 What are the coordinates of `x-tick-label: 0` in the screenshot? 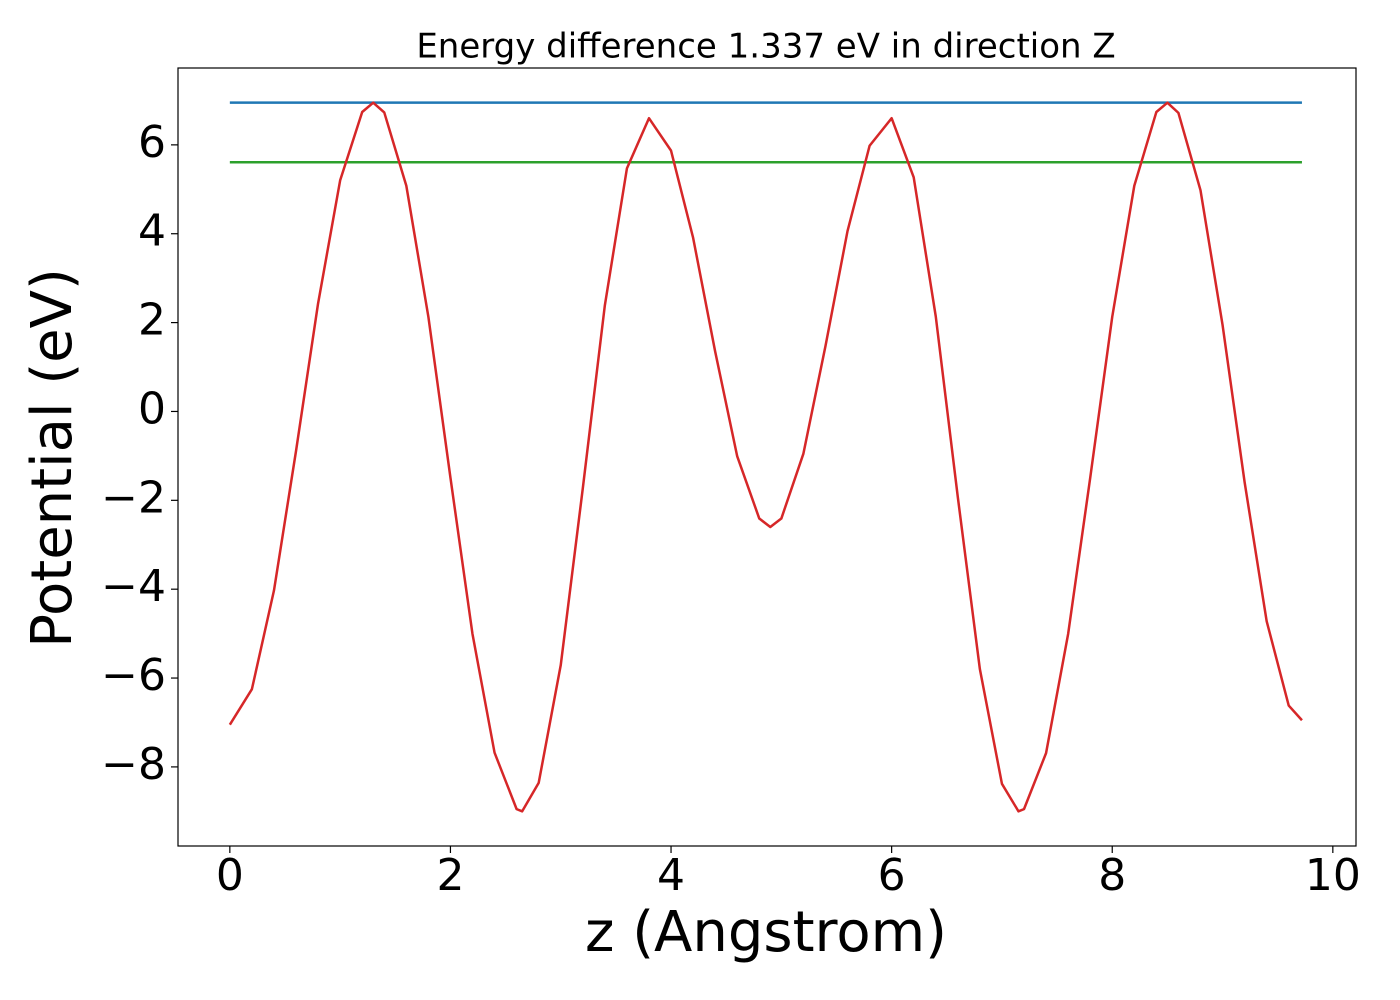 It's located at (230, 875).